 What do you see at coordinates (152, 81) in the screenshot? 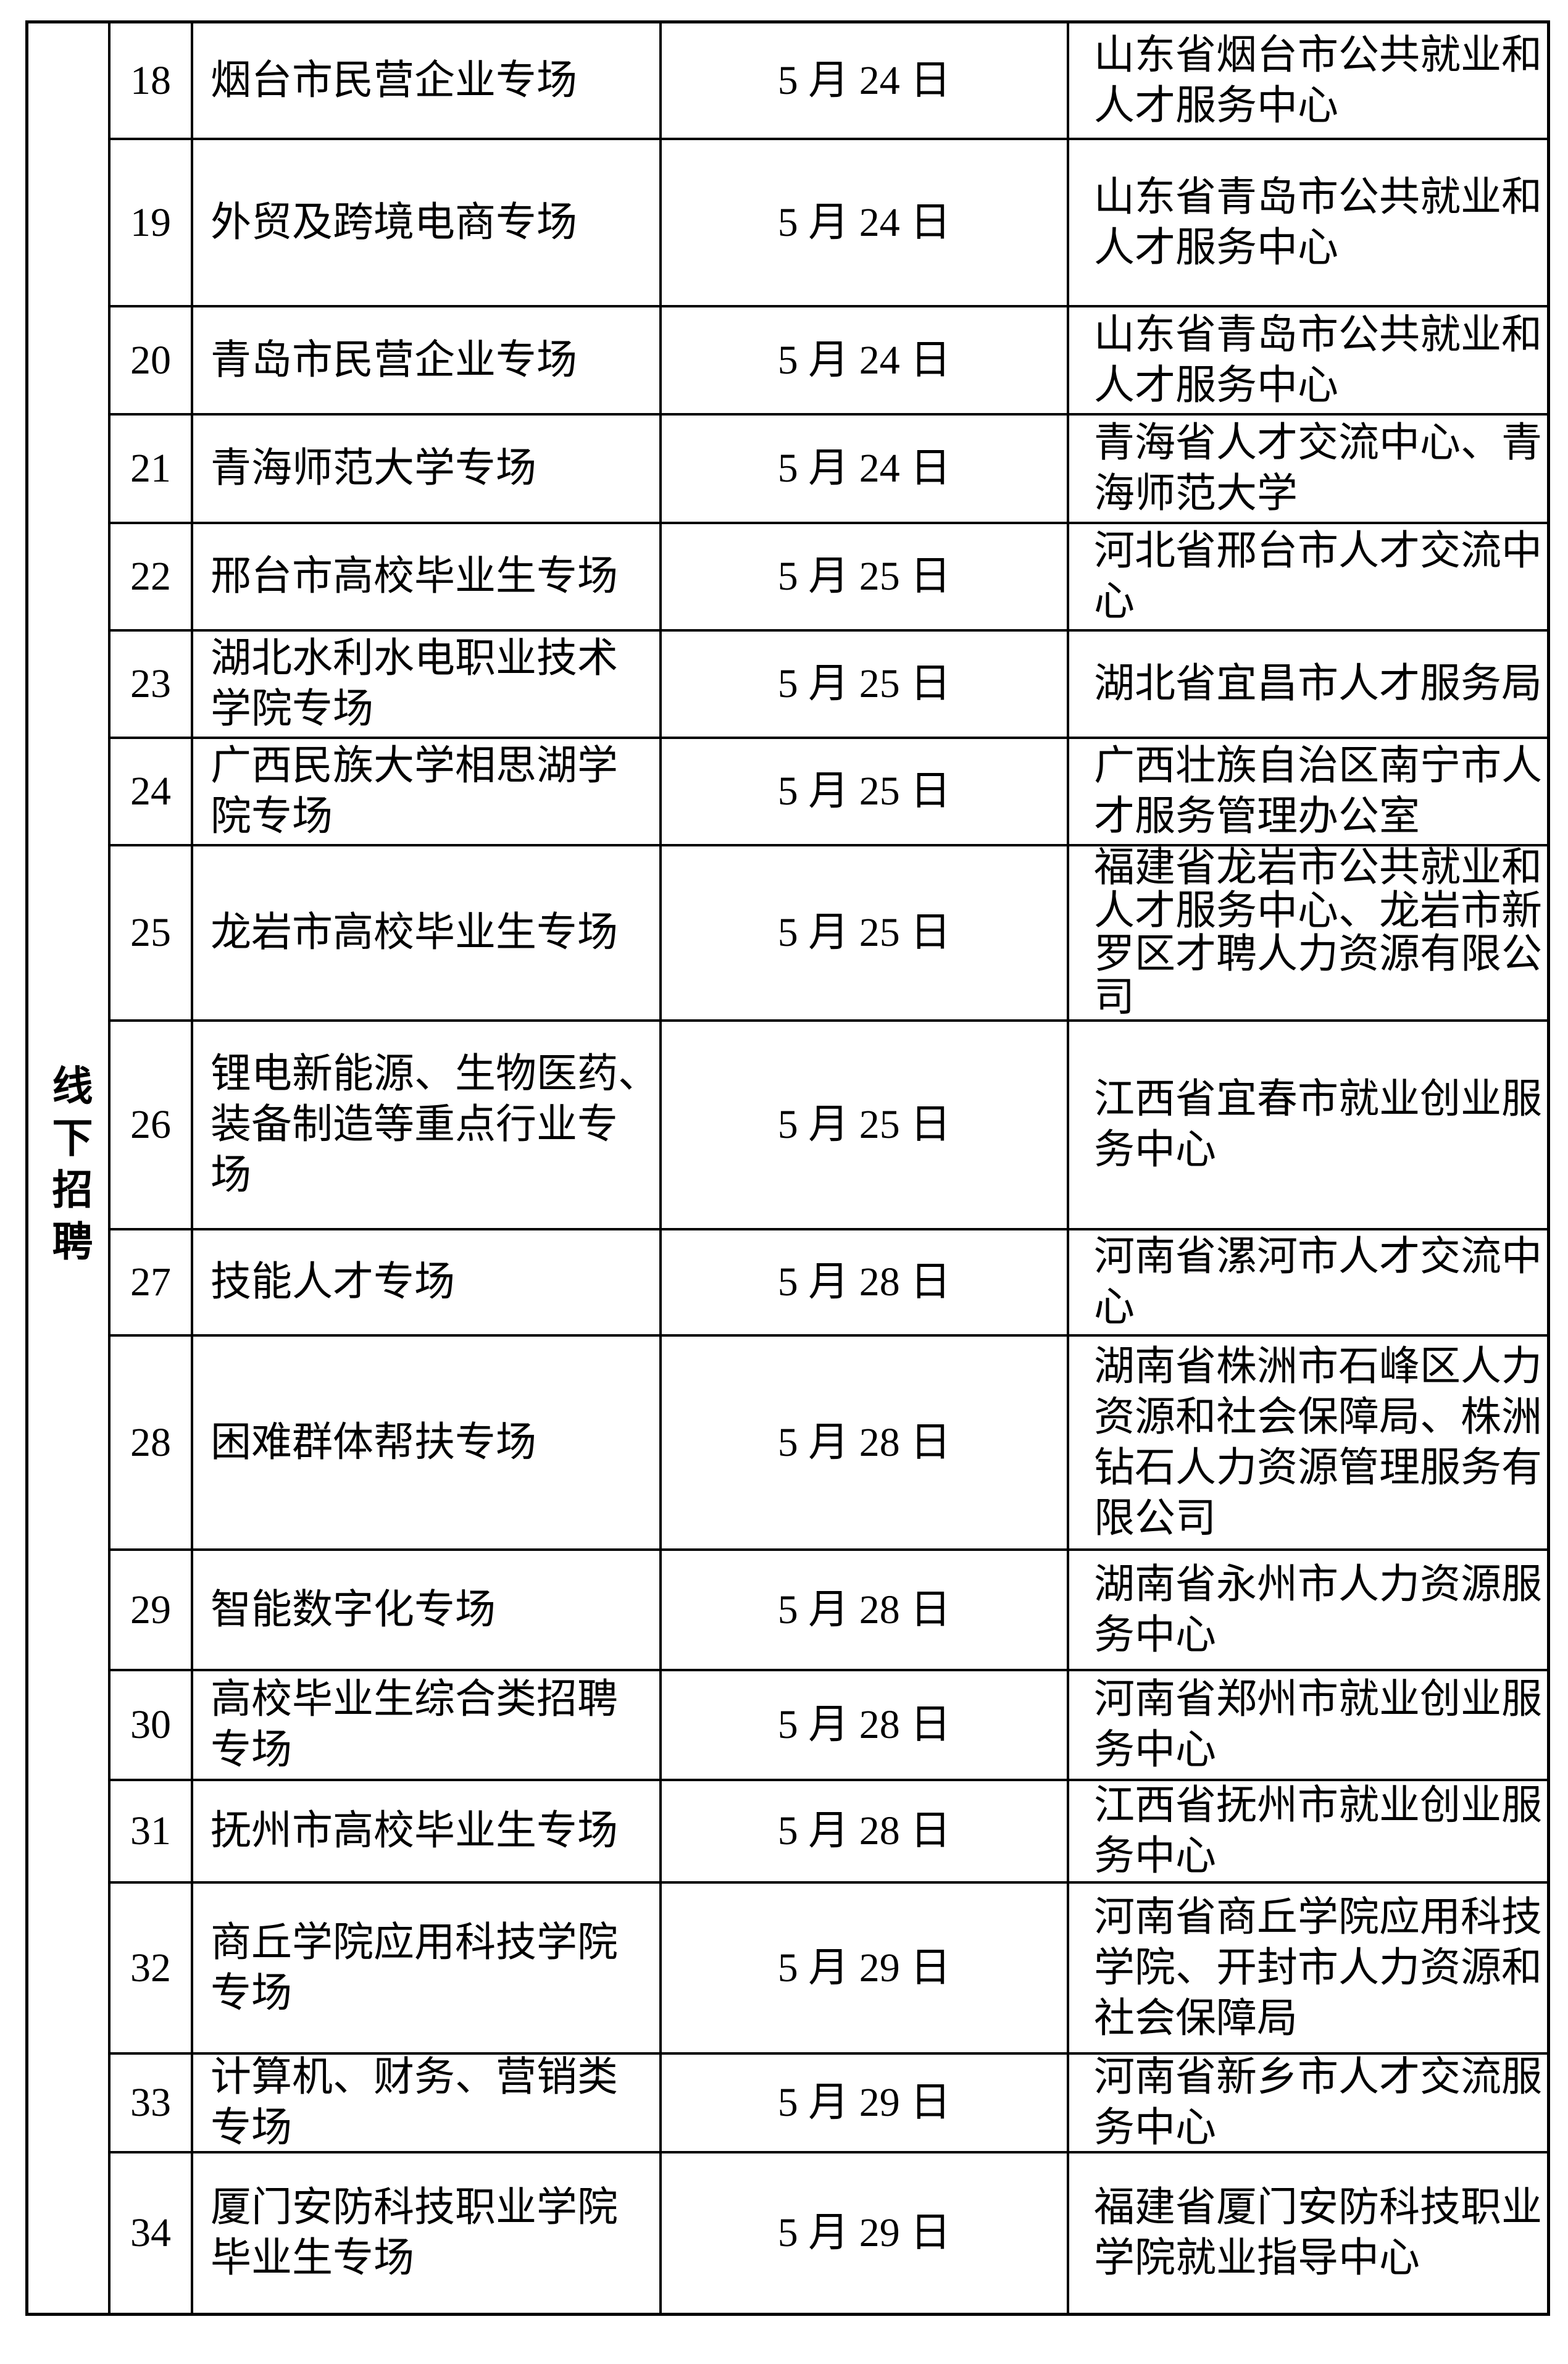
I see `row-number-cell: 18` at bounding box center [152, 81].